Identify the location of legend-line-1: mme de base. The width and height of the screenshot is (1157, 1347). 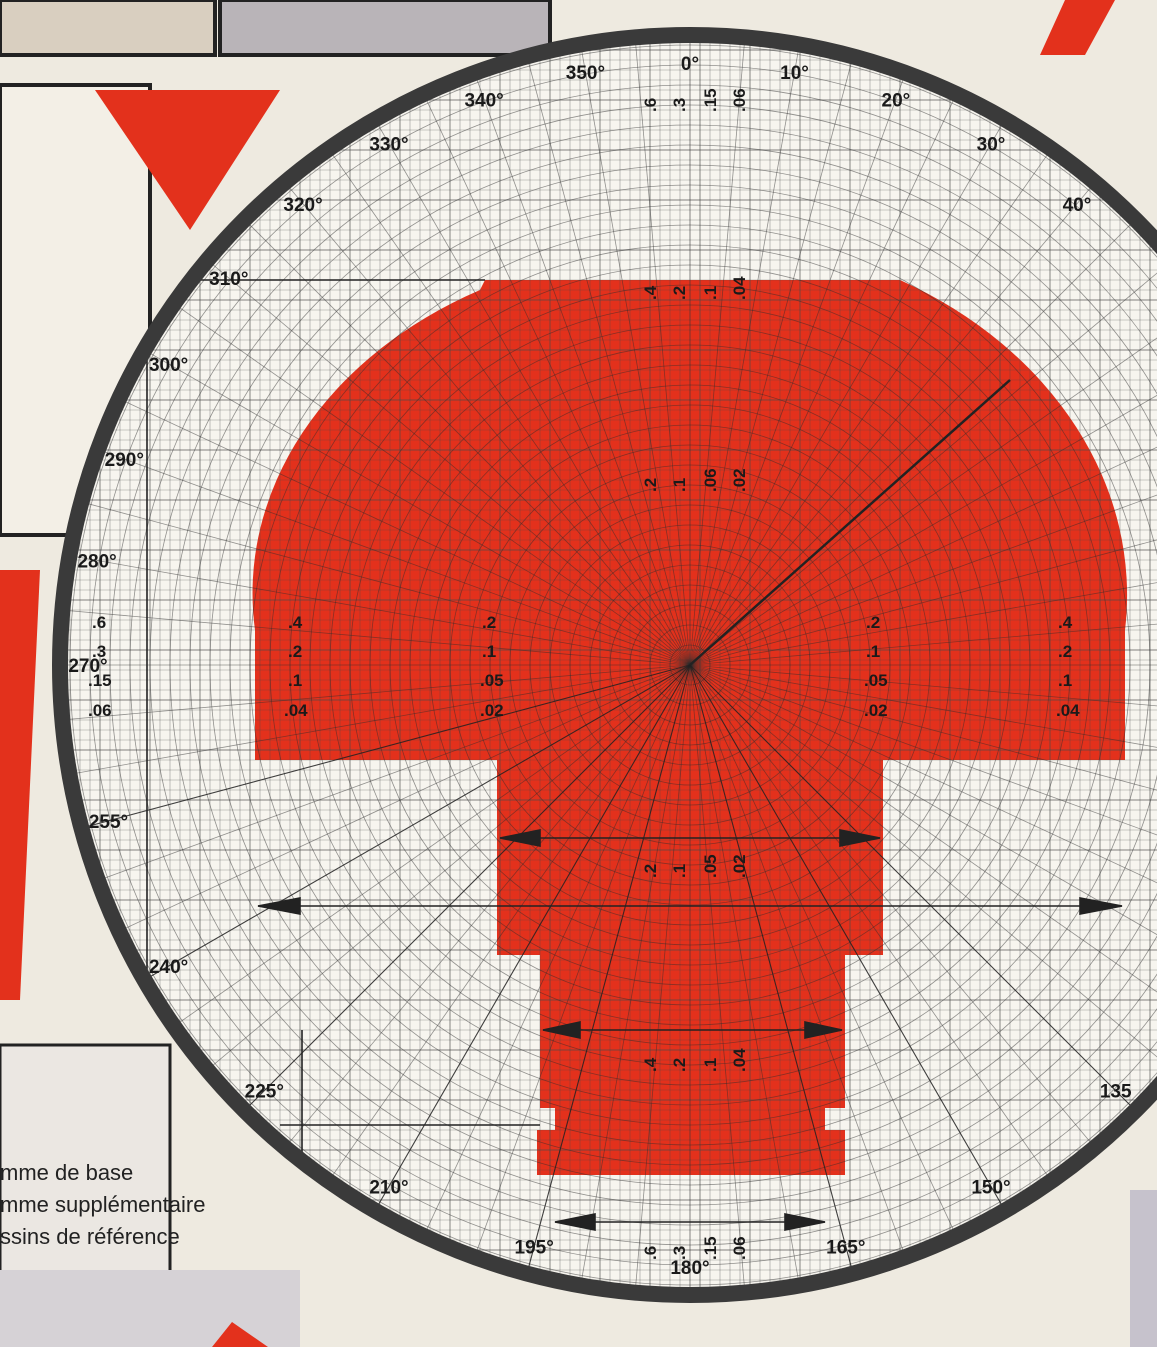
(66, 1172).